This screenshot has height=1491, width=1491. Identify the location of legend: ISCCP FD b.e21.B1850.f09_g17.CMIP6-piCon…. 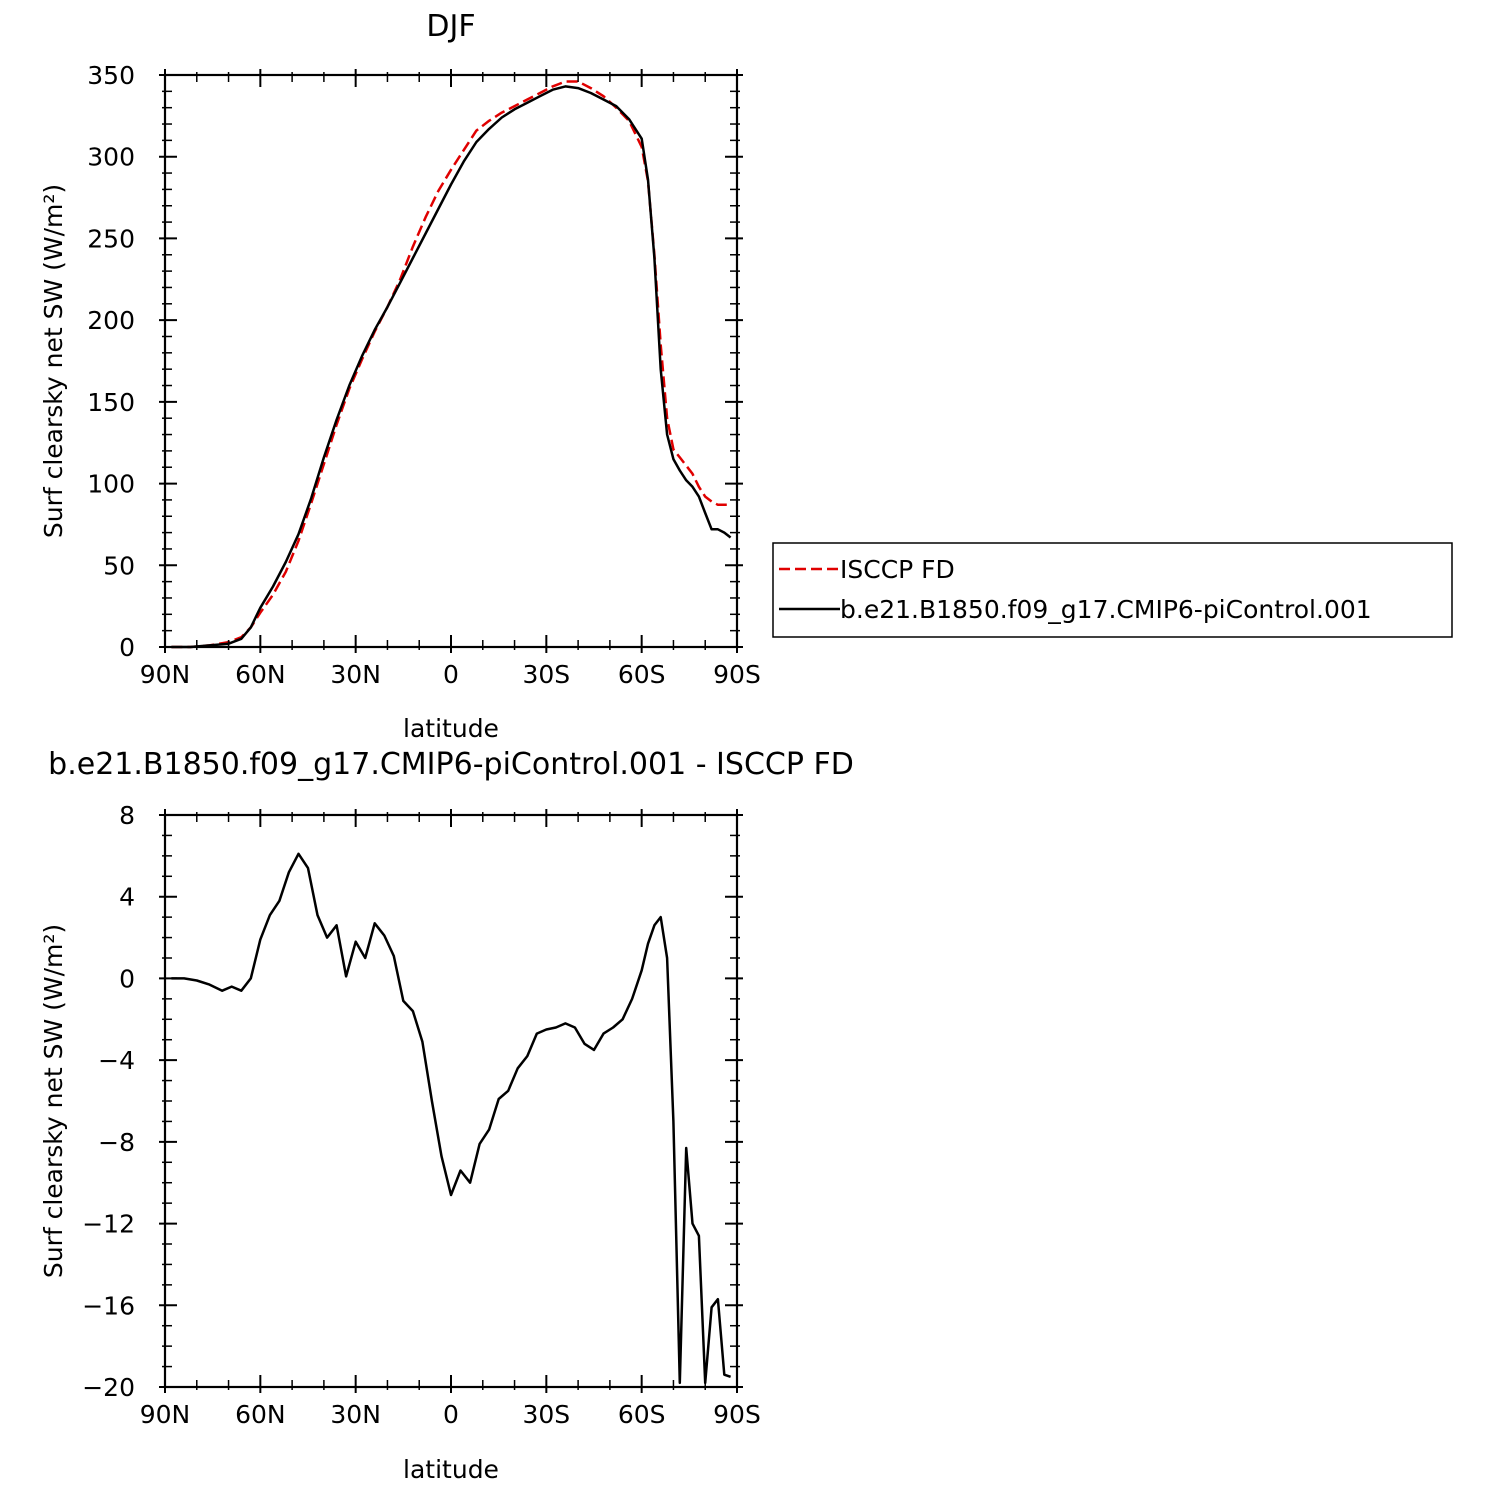
(1112, 590).